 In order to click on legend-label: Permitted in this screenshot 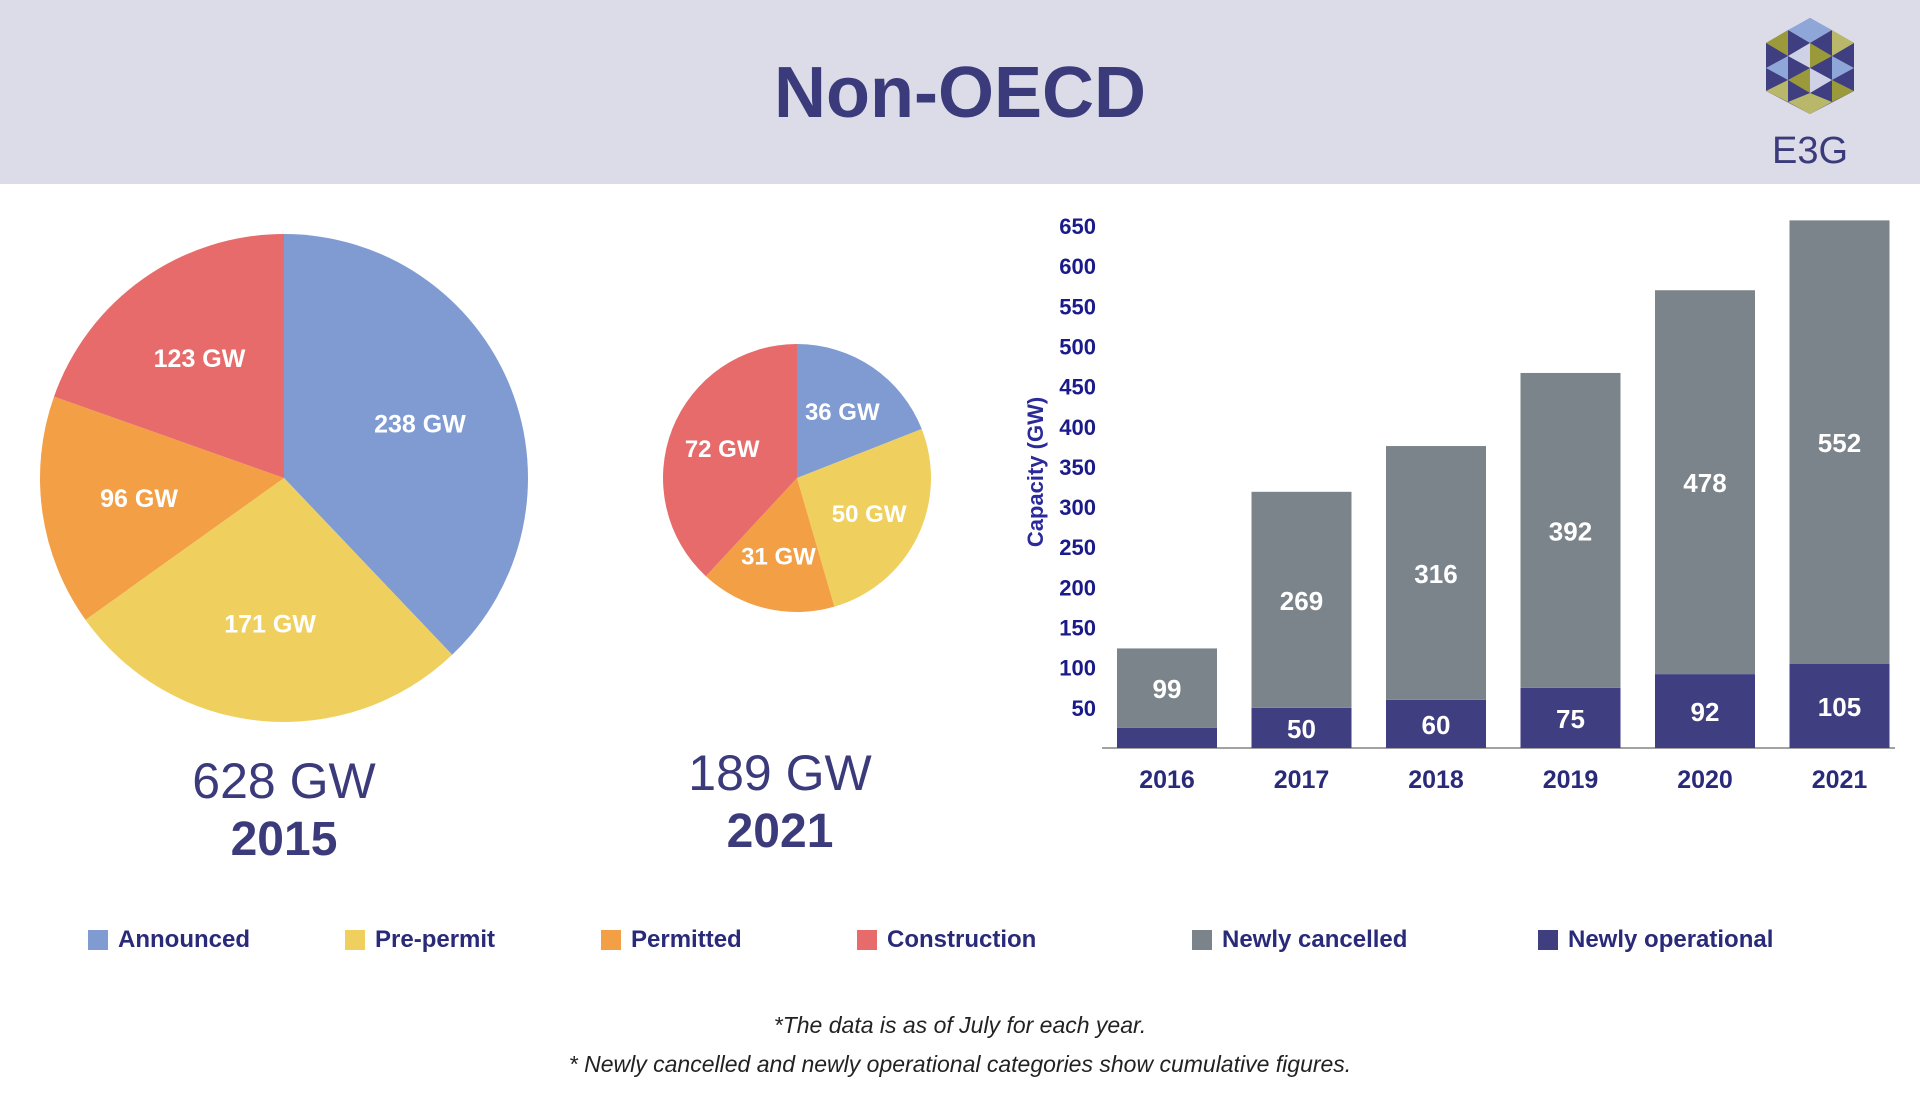, I will do `click(686, 939)`.